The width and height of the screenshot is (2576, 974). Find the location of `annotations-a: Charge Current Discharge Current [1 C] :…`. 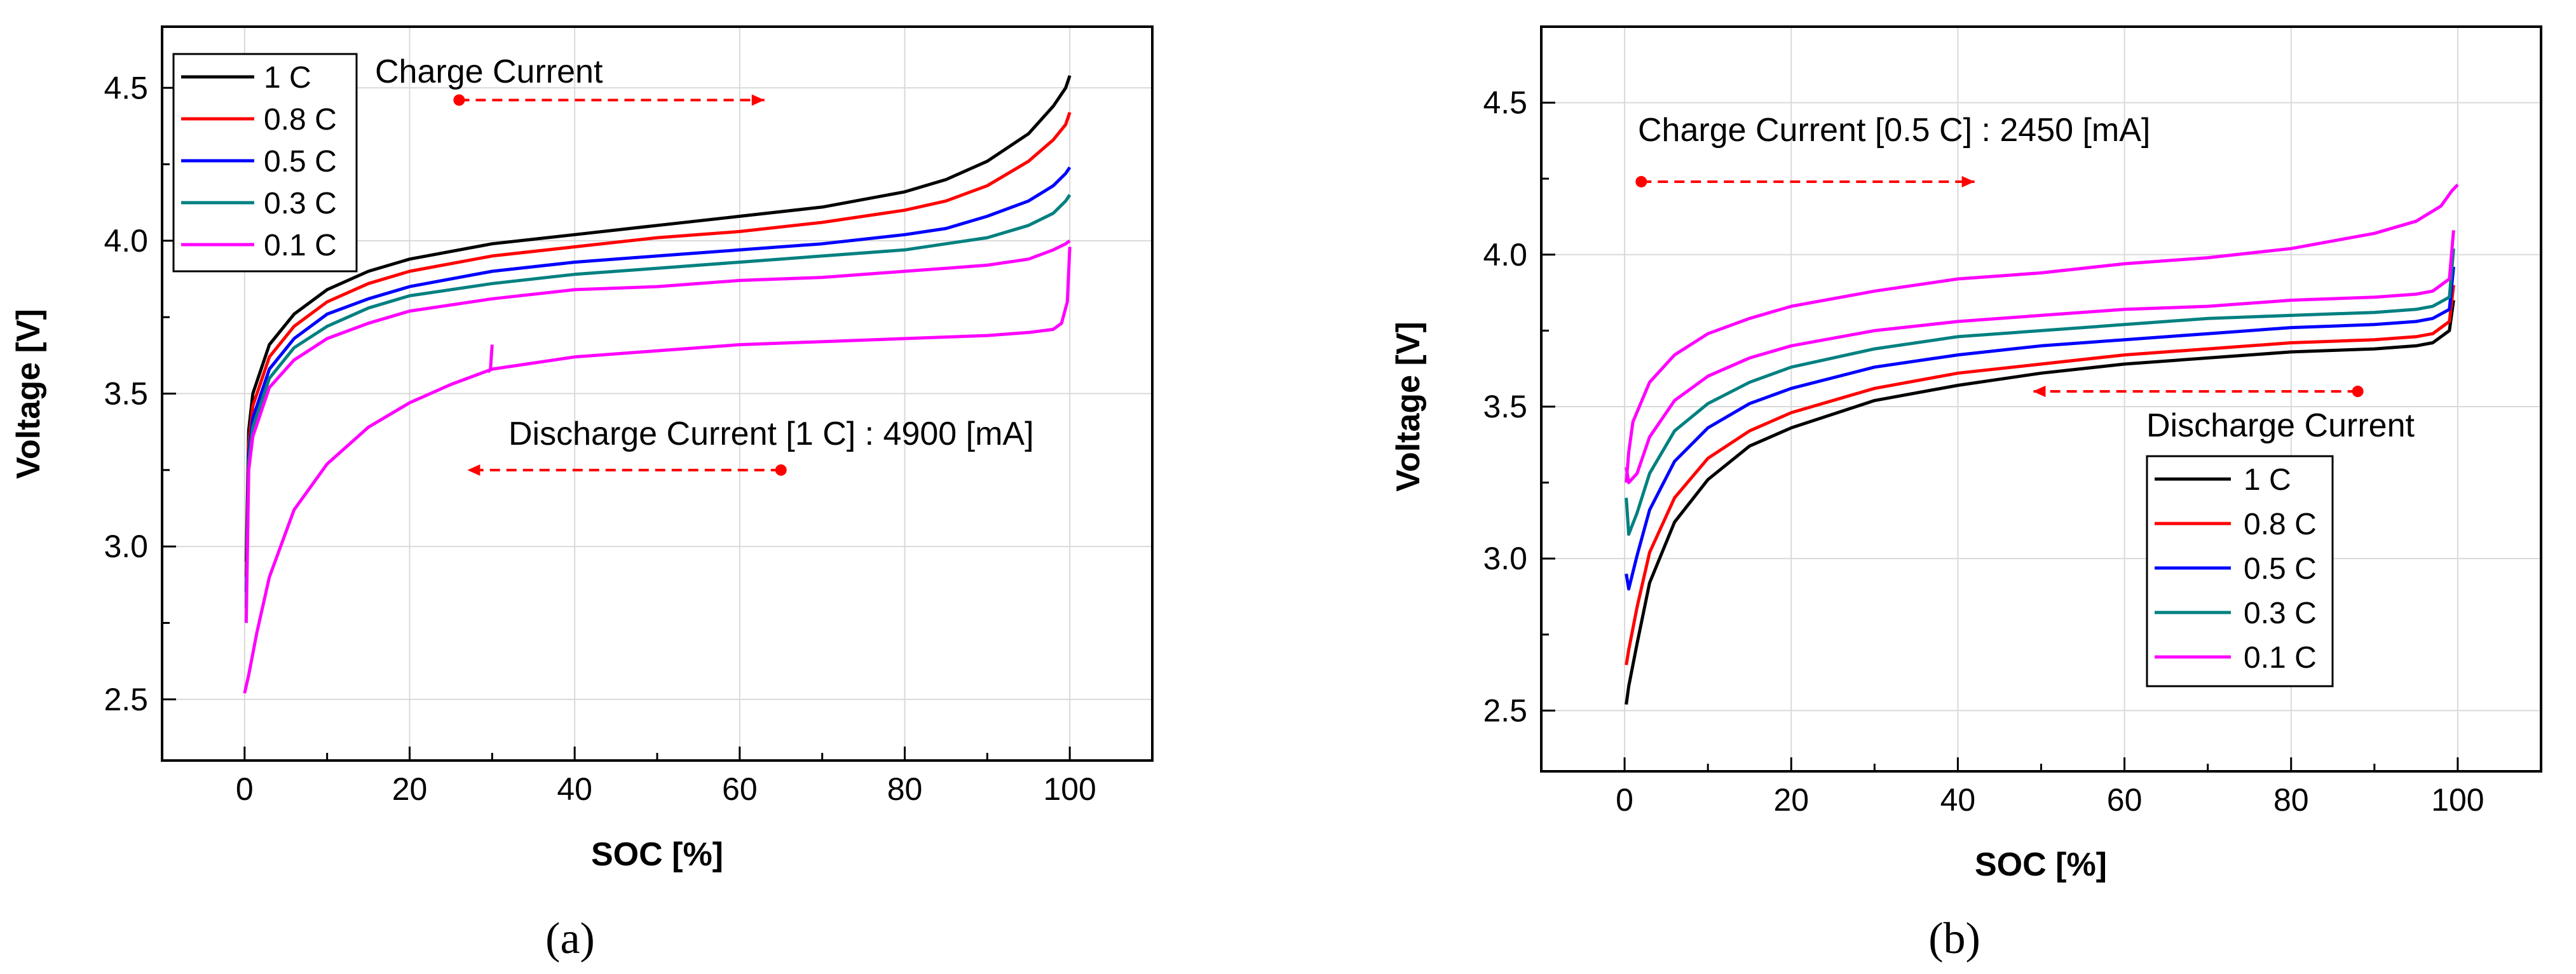

annotations-a: Charge Current Discharge Current [1 C] :… is located at coordinates (704, 252).